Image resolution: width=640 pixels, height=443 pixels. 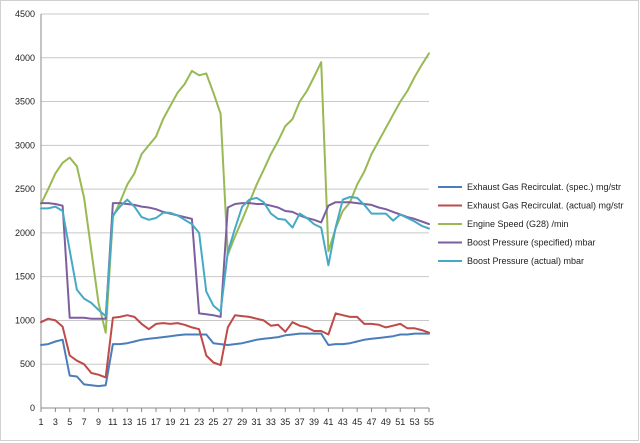 I want to click on x-tick-label: 3, so click(x=55, y=422).